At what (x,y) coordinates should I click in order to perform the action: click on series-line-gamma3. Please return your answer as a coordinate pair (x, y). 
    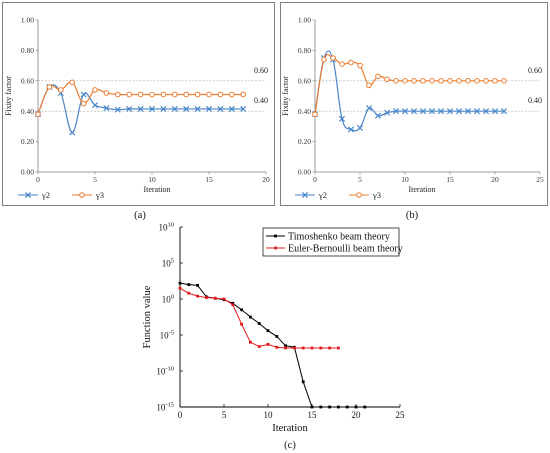
    Looking at the image, I should click on (409, 84).